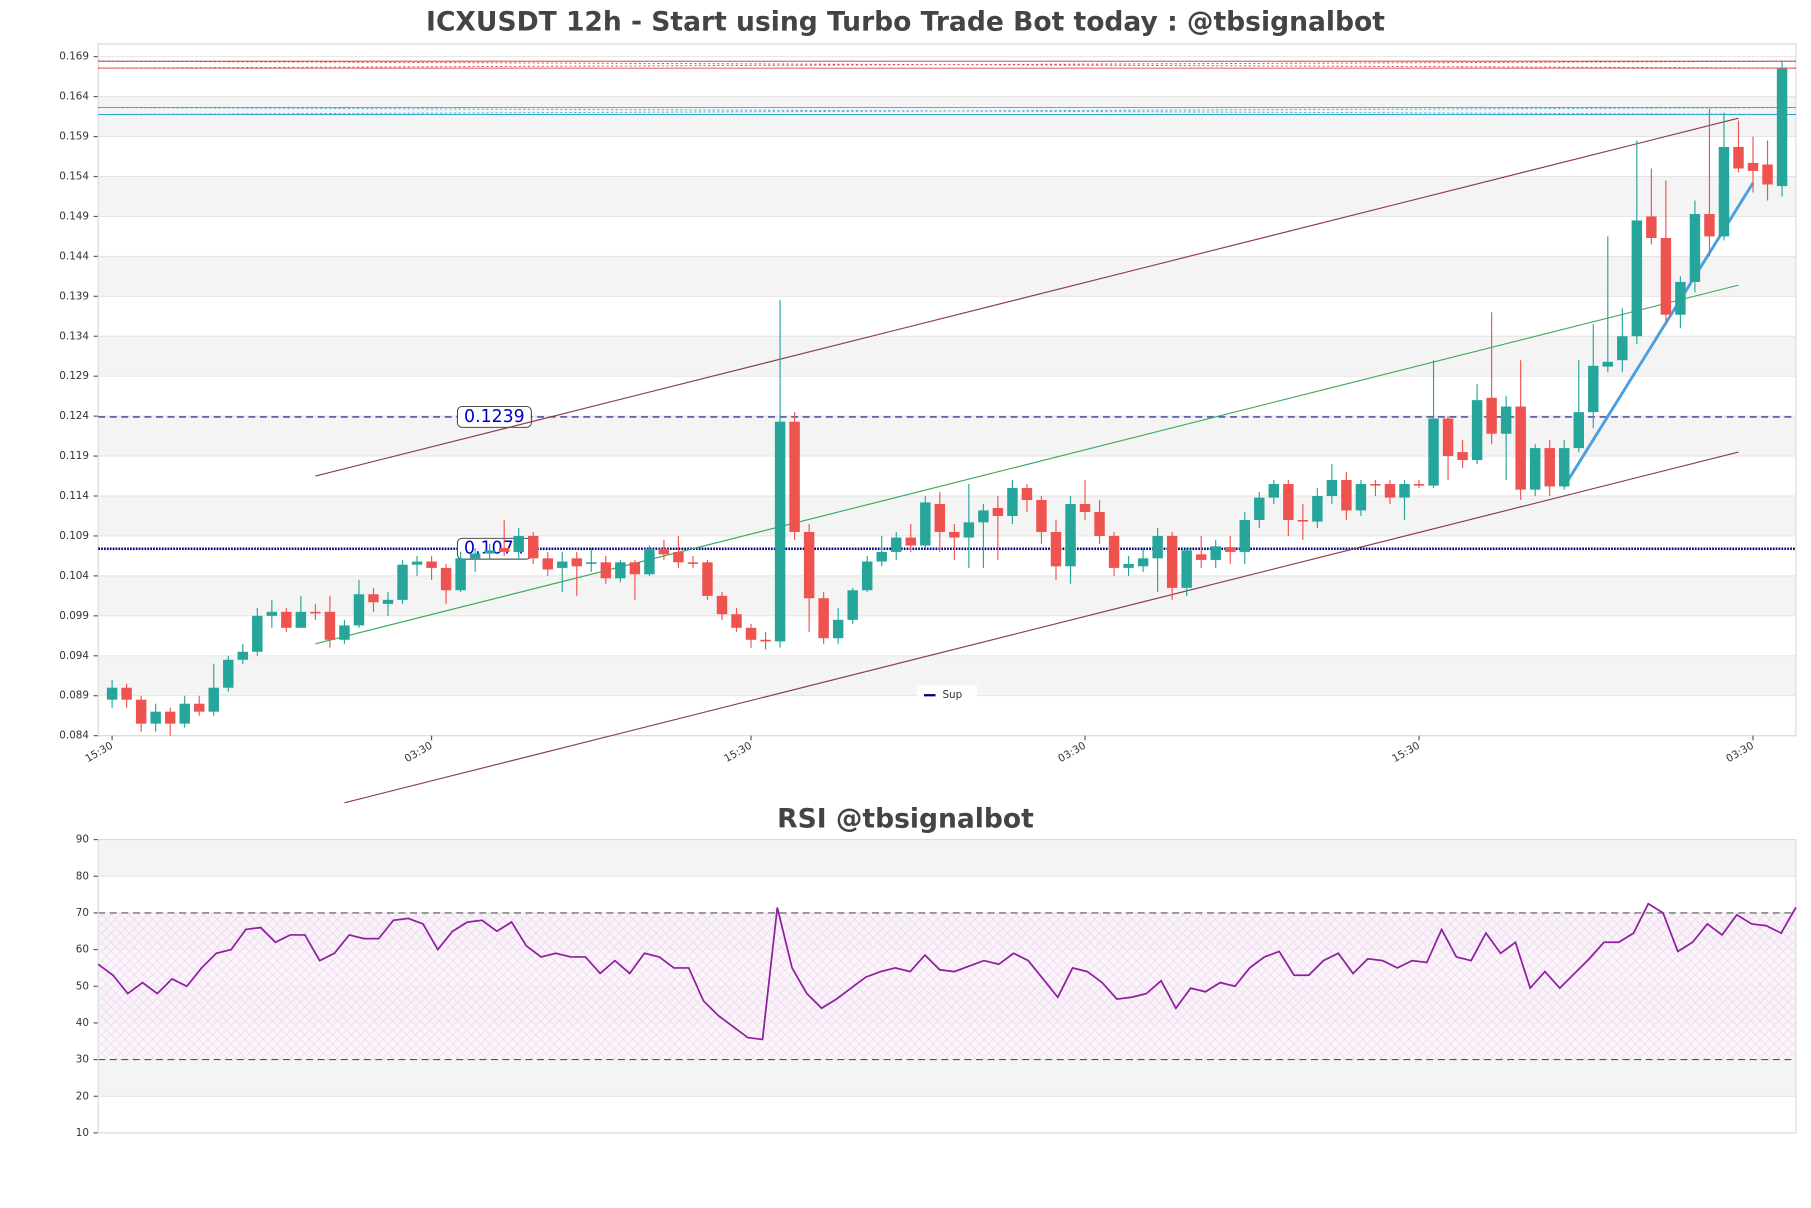 Image resolution: width=1811 pixels, height=1208 pixels. I want to click on rsi-line, so click(947, 971).